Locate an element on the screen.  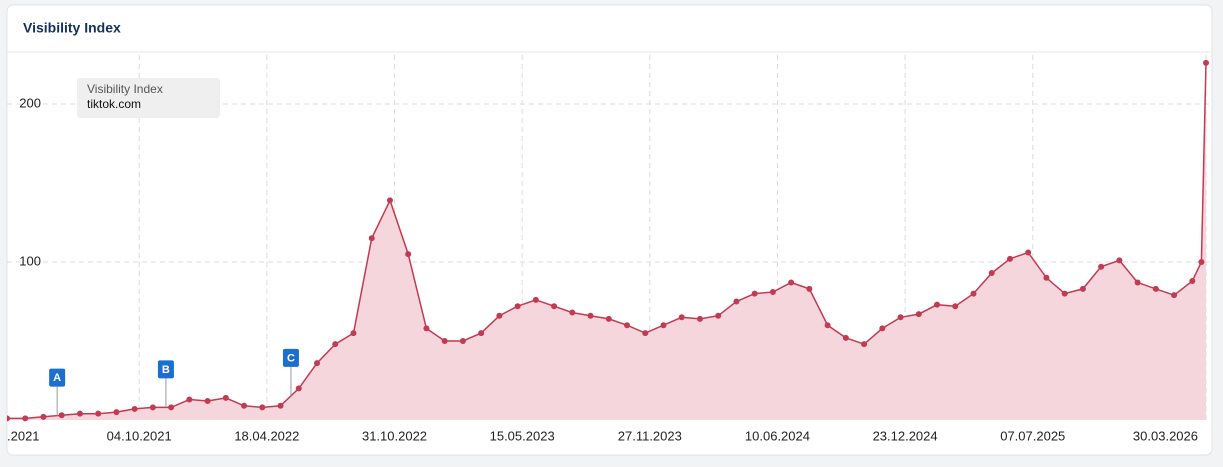
x-tick-label: 27.11.2023 is located at coordinates (650, 435).